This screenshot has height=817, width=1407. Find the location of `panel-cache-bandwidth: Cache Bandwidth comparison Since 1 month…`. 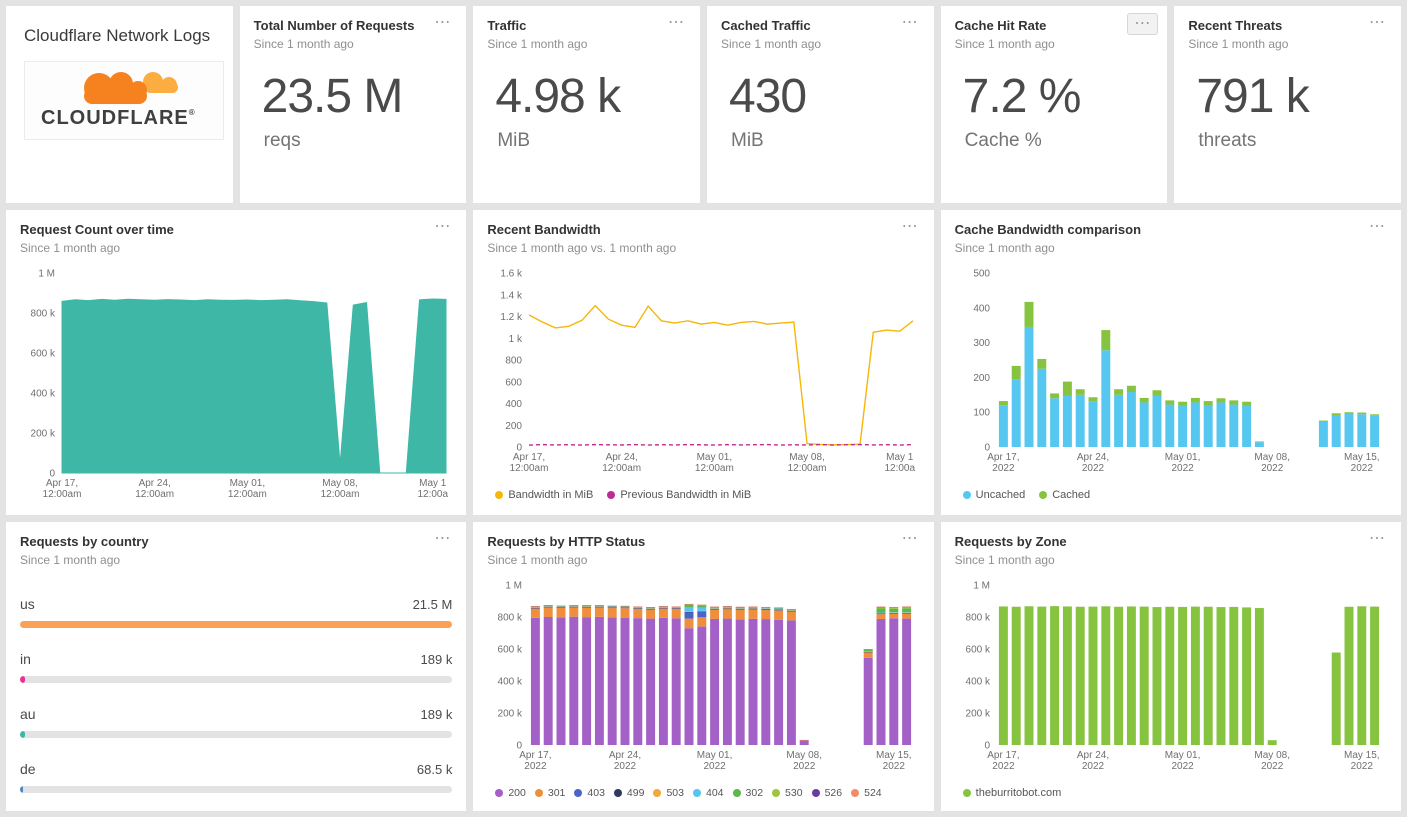

panel-cache-bandwidth: Cache Bandwidth comparison Since 1 month… is located at coordinates (1170, 362).